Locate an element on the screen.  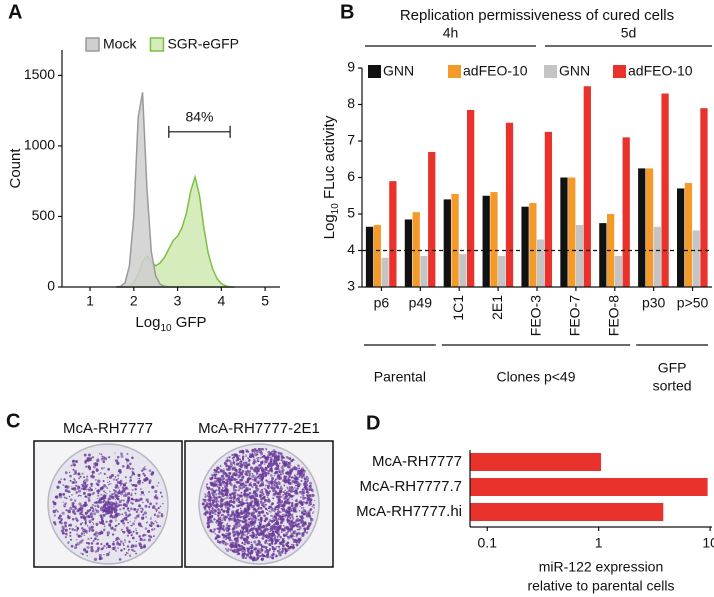
x-tick-label: FEO-3 is located at coordinates (536, 315).